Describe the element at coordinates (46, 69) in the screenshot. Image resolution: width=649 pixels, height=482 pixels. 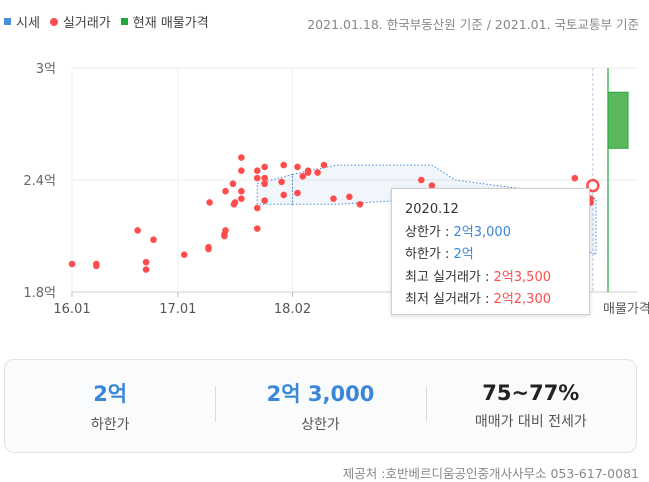
I see `y-tick-label: 3억` at that location.